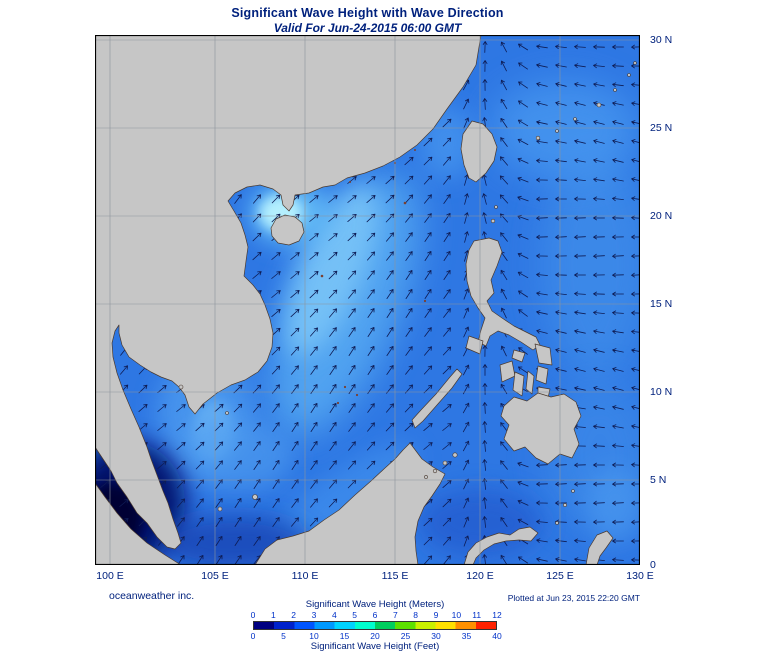  Describe the element at coordinates (661, 128) in the screenshot. I see `lat-label: 25 N` at that location.